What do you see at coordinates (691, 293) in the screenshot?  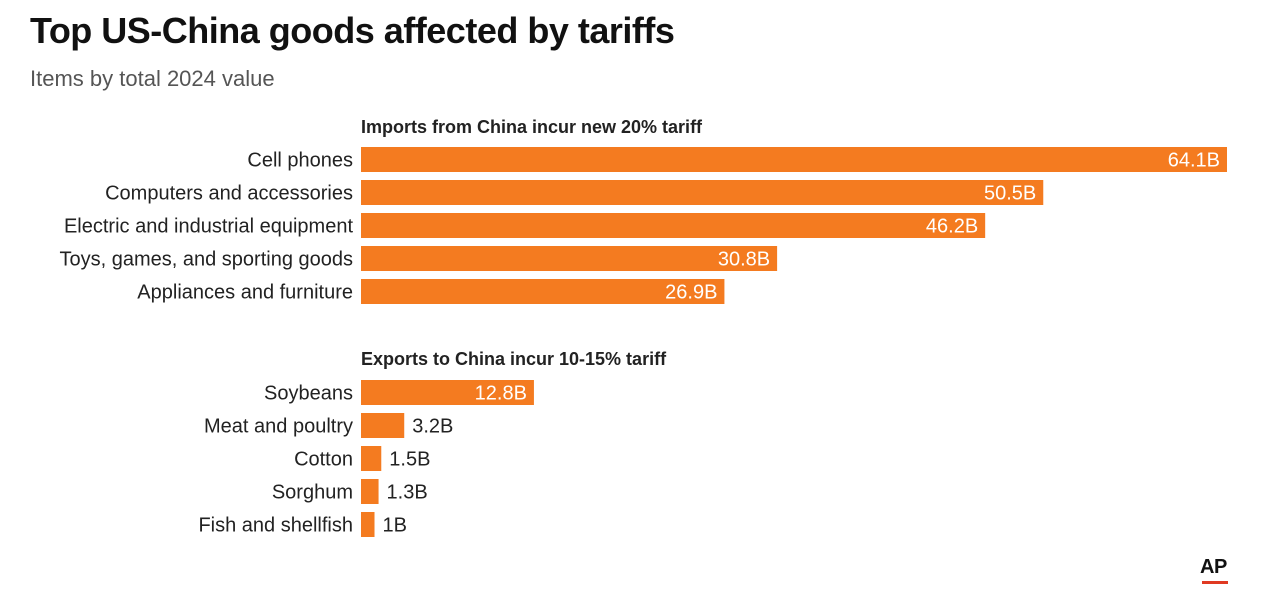 I see `data-label: 26.9B` at bounding box center [691, 293].